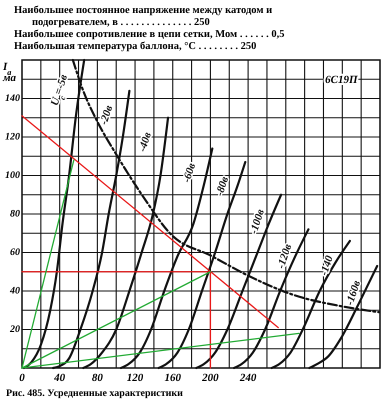 Image resolution: width=388 pixels, height=408 pixels. What do you see at coordinates (98, 378) in the screenshot?
I see `x-tick-label: 80` at bounding box center [98, 378].